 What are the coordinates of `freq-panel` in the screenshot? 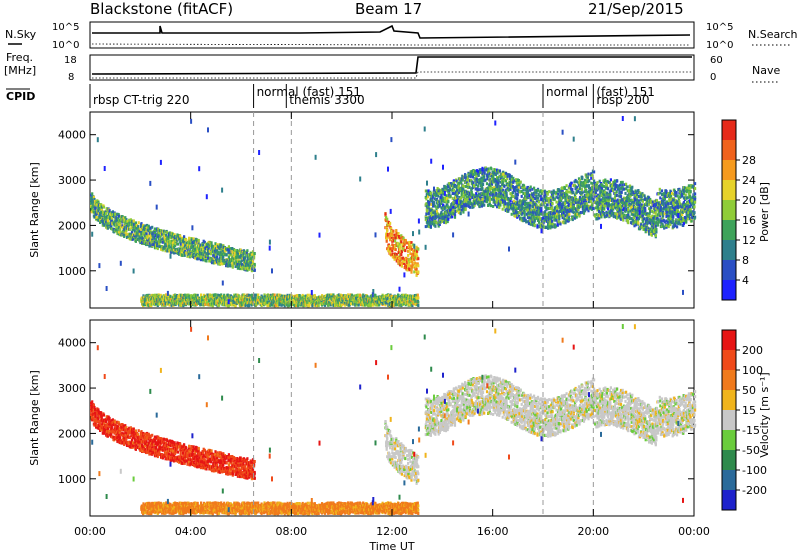 It's located at (392, 67).